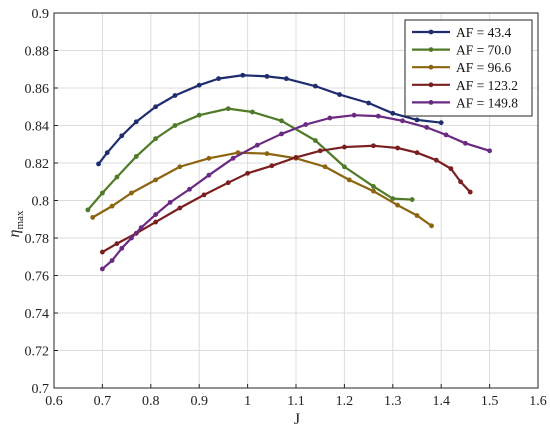 This screenshot has height=431, width=550. I want to click on x-tick-label: 0.7, so click(103, 401).